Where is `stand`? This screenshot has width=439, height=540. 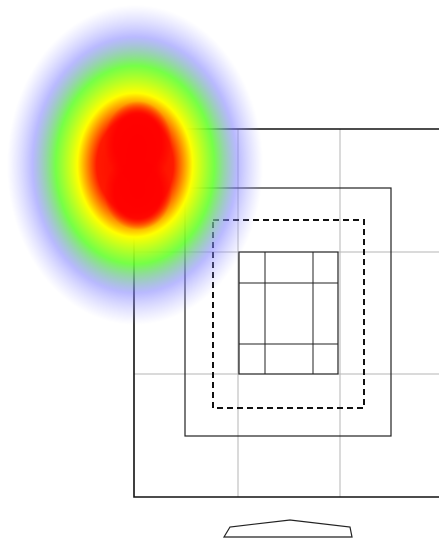
stand is located at coordinates (287, 528).